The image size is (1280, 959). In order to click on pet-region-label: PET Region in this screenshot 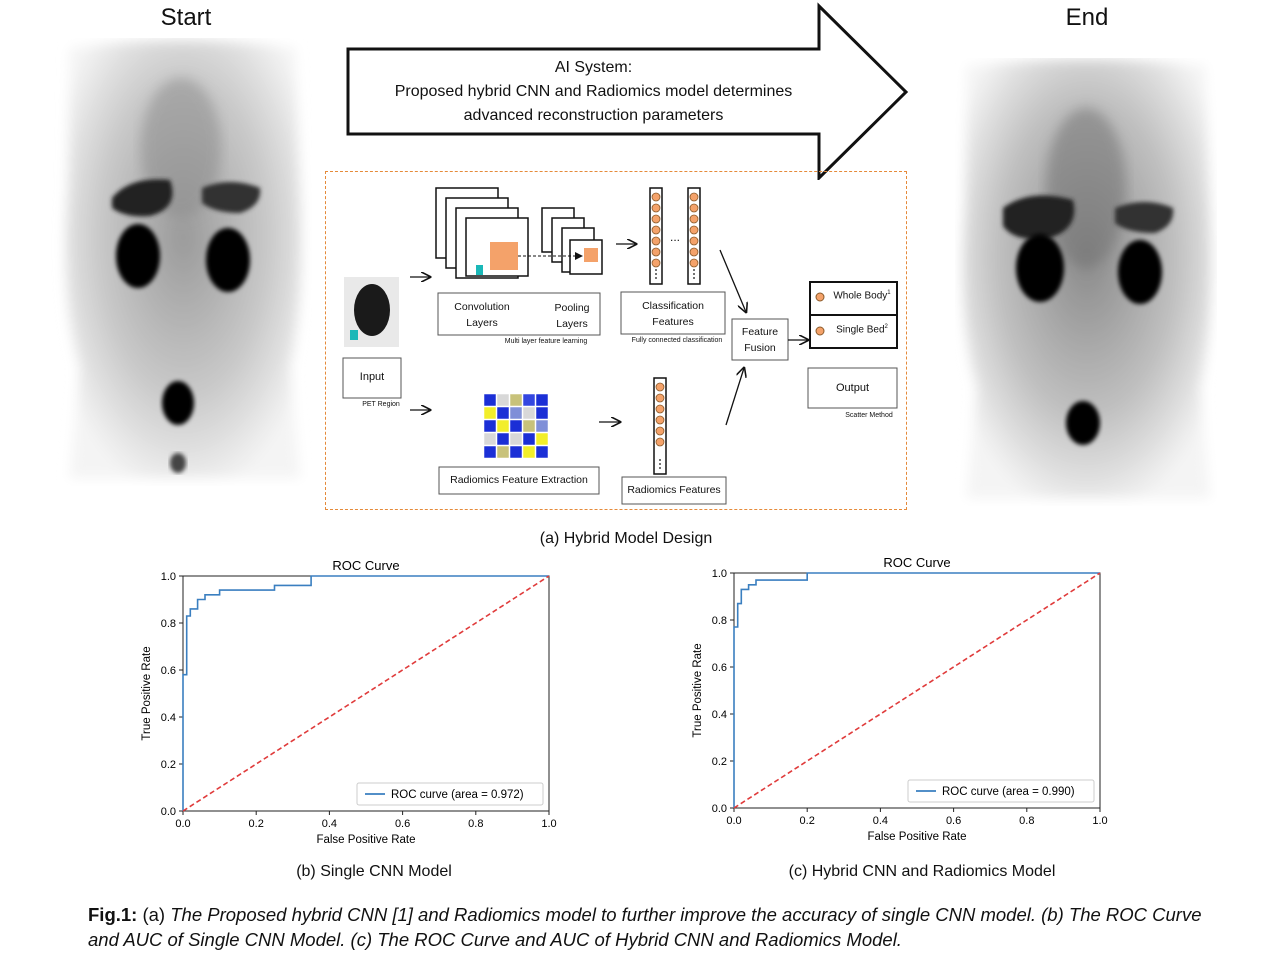, I will do `click(381, 404)`.